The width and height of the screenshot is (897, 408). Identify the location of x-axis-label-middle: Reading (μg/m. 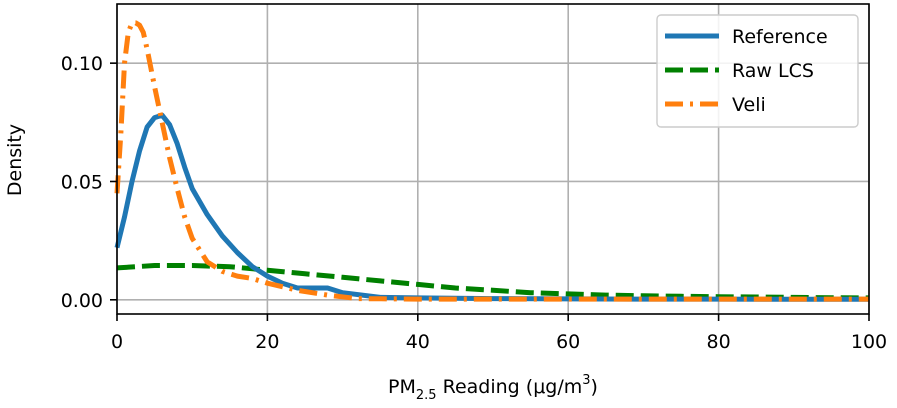
(510, 387).